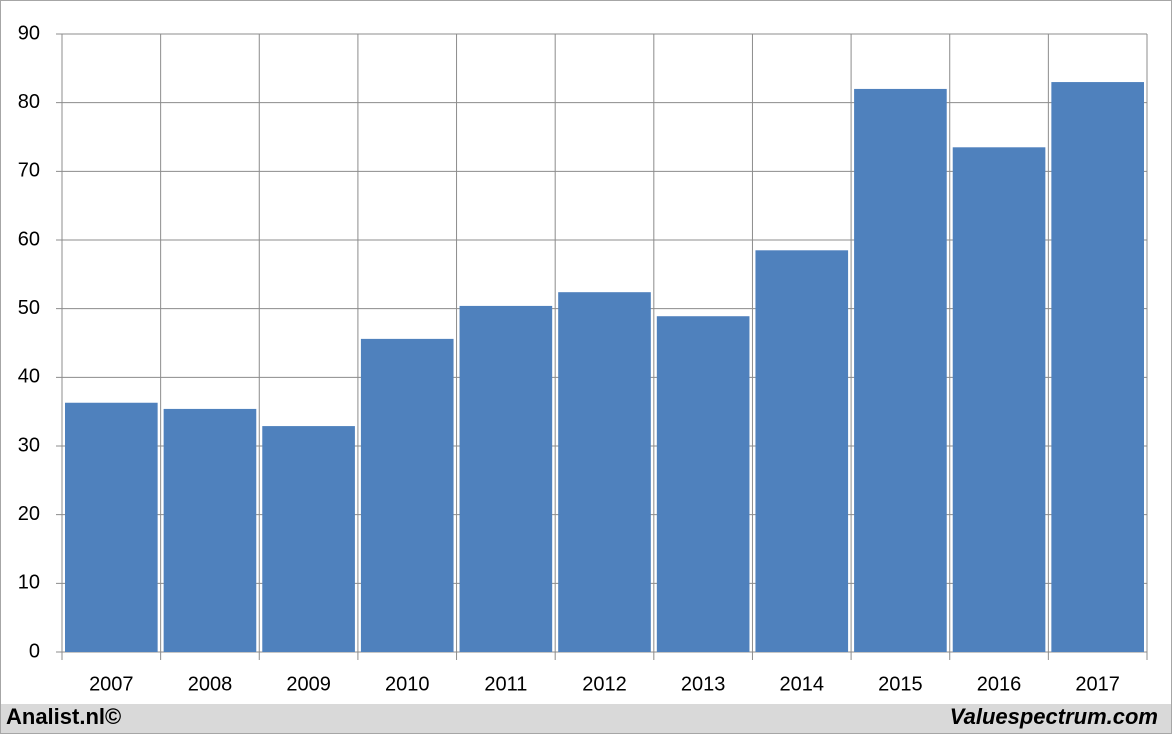 The image size is (1172, 734). Describe the element at coordinates (802, 684) in the screenshot. I see `x-tick-label: 2014` at that location.